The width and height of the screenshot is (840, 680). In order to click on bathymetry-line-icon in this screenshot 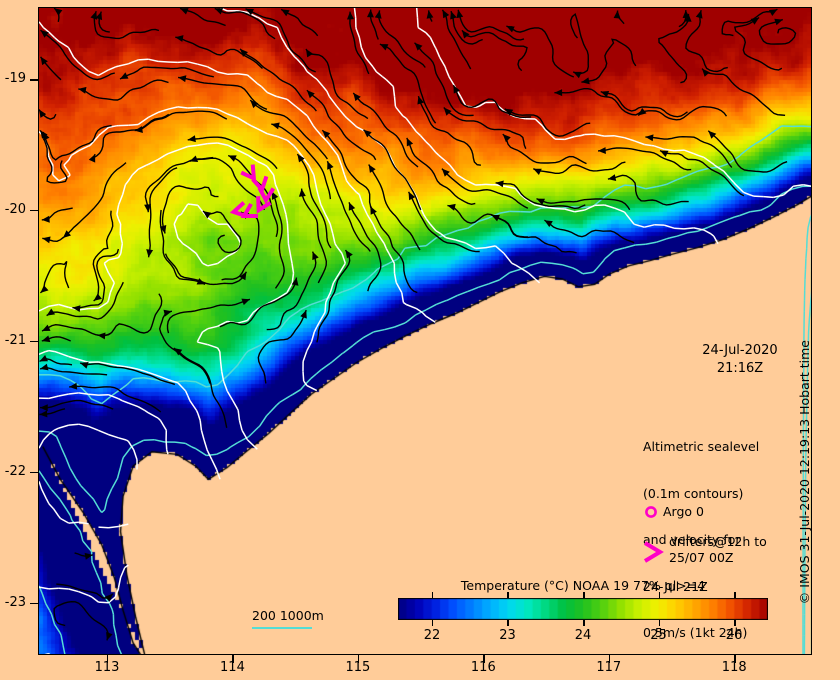, I will do `click(282, 628)`.